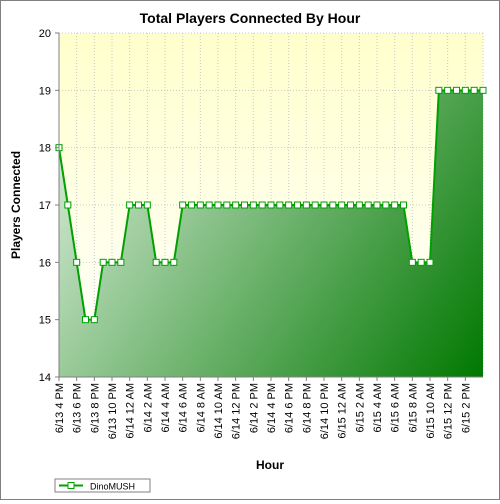 The width and height of the screenshot is (500, 504). Describe the element at coordinates (201, 408) in the screenshot. I see `x-tick-label: 6/14 8 AM` at that location.